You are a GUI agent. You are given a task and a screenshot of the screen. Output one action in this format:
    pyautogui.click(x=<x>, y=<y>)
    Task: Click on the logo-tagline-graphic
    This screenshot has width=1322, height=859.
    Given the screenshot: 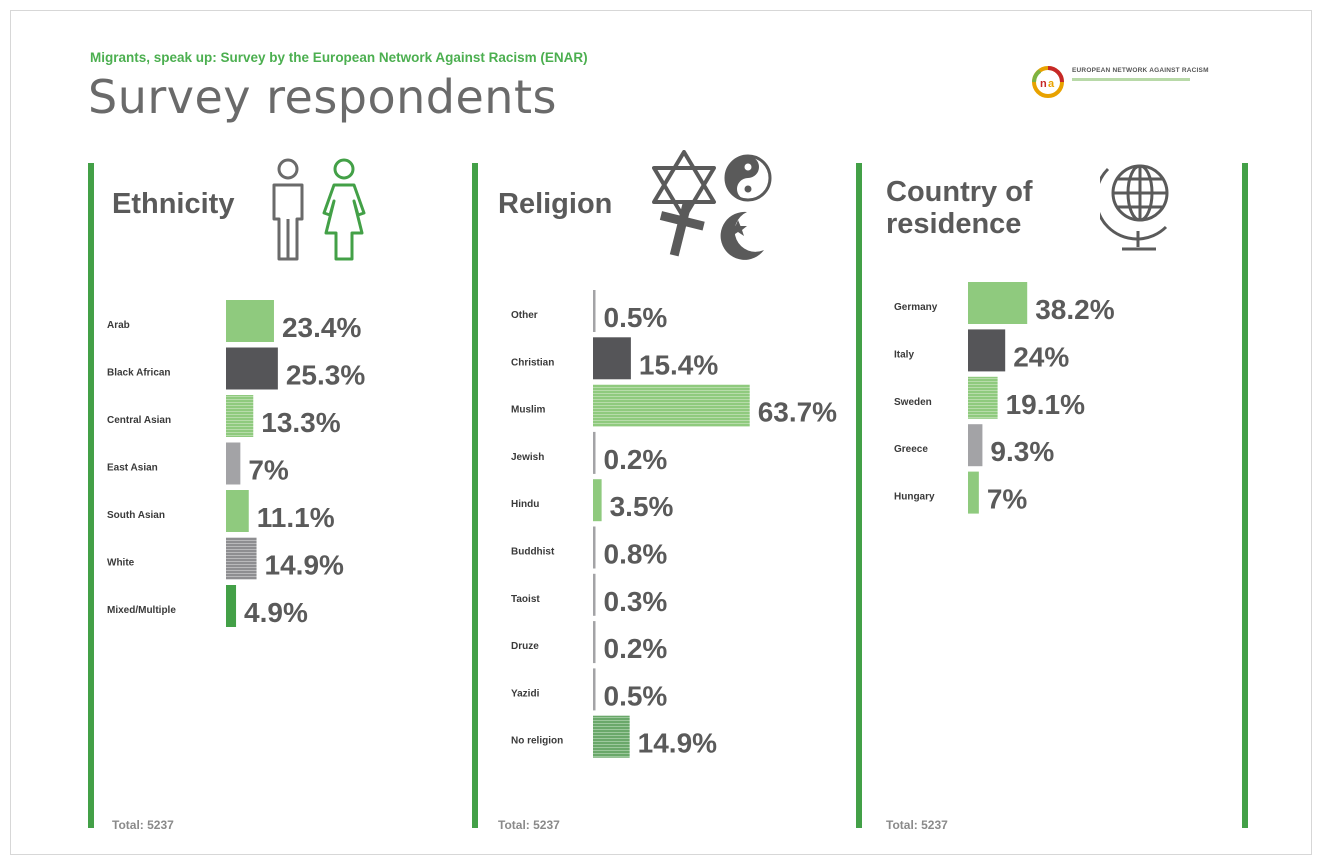 What is the action you would take?
    pyautogui.click(x=1131, y=79)
    